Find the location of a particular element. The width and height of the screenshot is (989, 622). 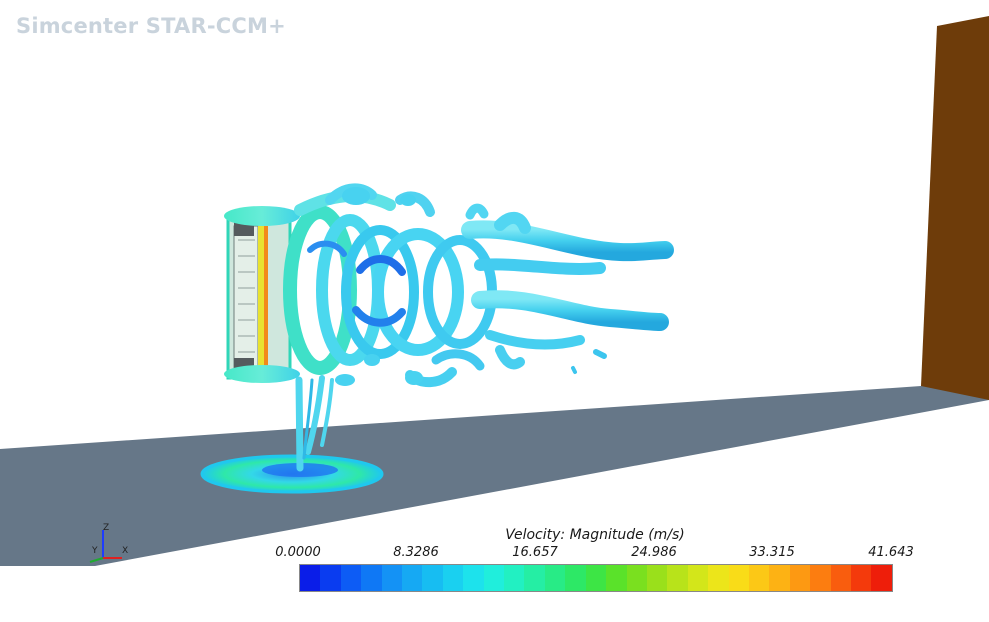

coordinate-triad is located at coordinates (105, 546).